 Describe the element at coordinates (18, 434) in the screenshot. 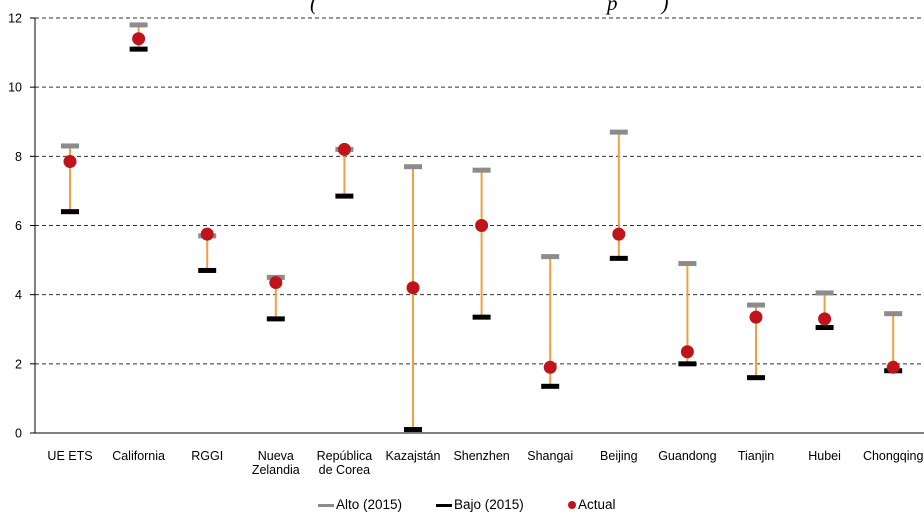

I see `y-tick-label: 0` at that location.